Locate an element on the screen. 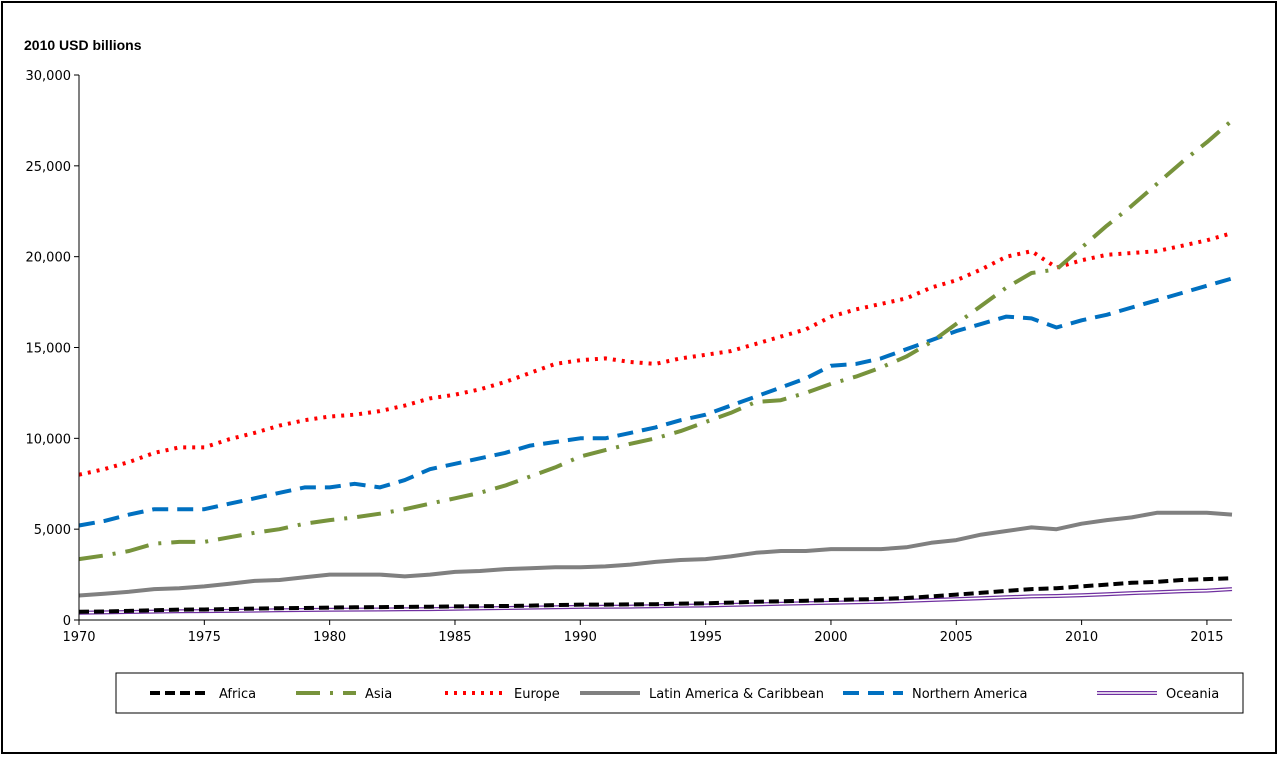 The width and height of the screenshot is (1282, 759). x-tick-label: 2010 is located at coordinates (1081, 637).